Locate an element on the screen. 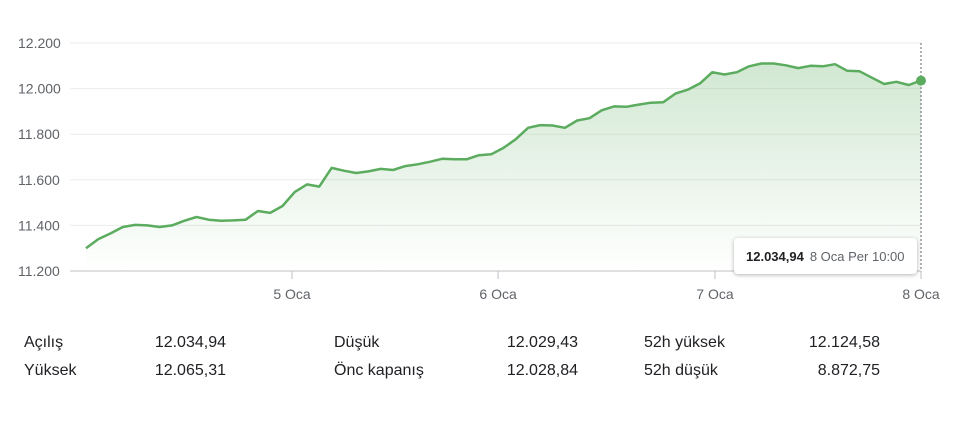  current-point-marker is located at coordinates (921, 80).